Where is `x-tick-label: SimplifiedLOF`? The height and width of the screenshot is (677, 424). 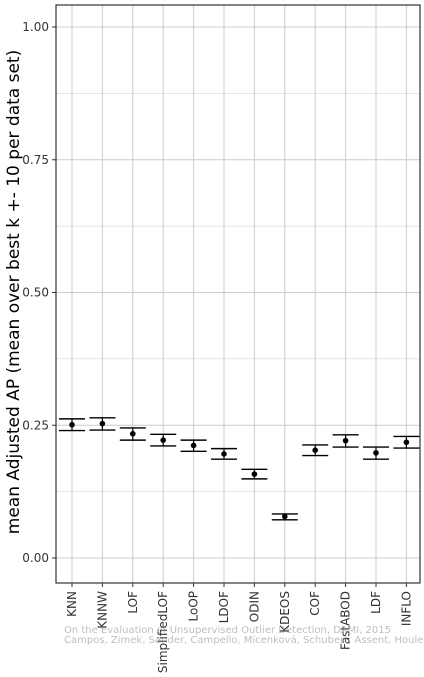
x-tick-label: SimplifiedLOF is located at coordinates (163, 632).